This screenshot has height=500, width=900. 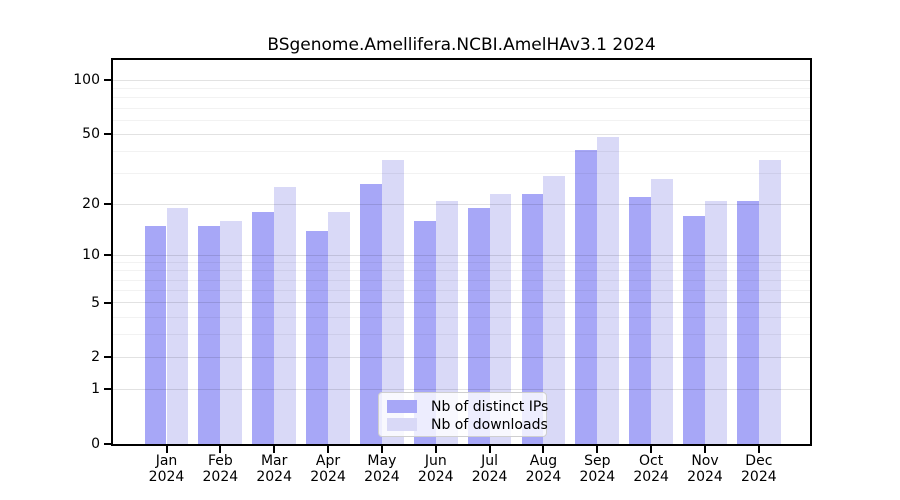 I want to click on bar-downloads-dec, so click(x=769, y=301).